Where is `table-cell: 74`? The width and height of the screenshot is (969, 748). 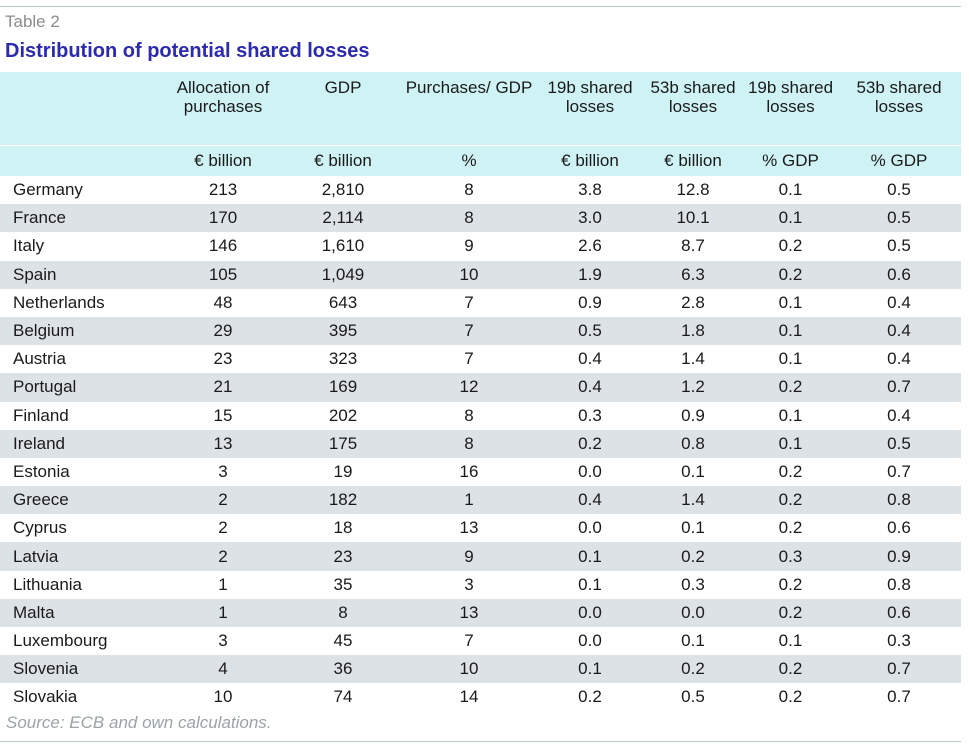
table-cell: 74 is located at coordinates (343, 697).